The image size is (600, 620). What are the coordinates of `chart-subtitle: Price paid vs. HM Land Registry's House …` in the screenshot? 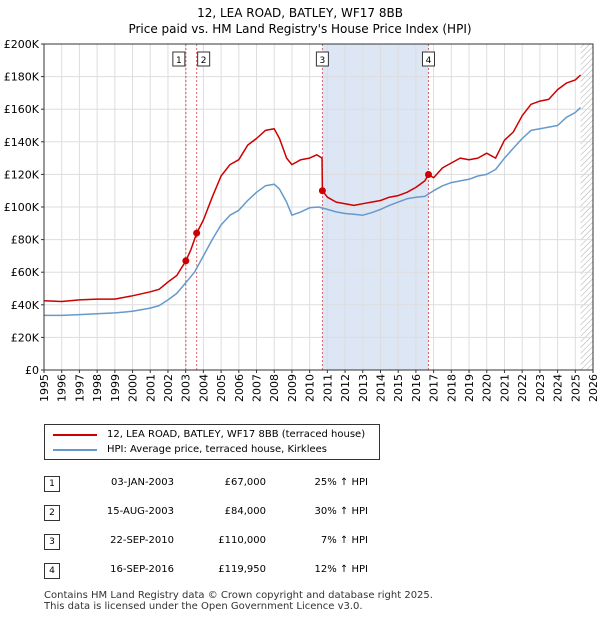 It's located at (300, 29).